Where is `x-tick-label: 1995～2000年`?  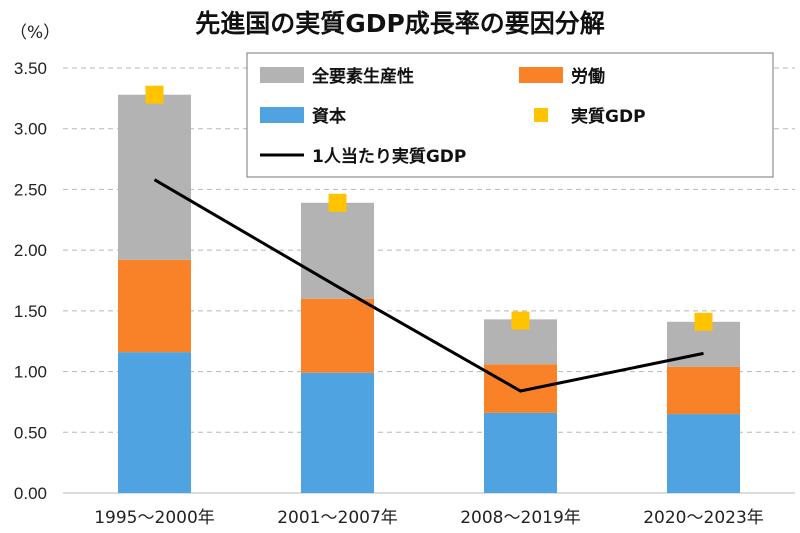 x-tick-label: 1995～2000年 is located at coordinates (154, 518).